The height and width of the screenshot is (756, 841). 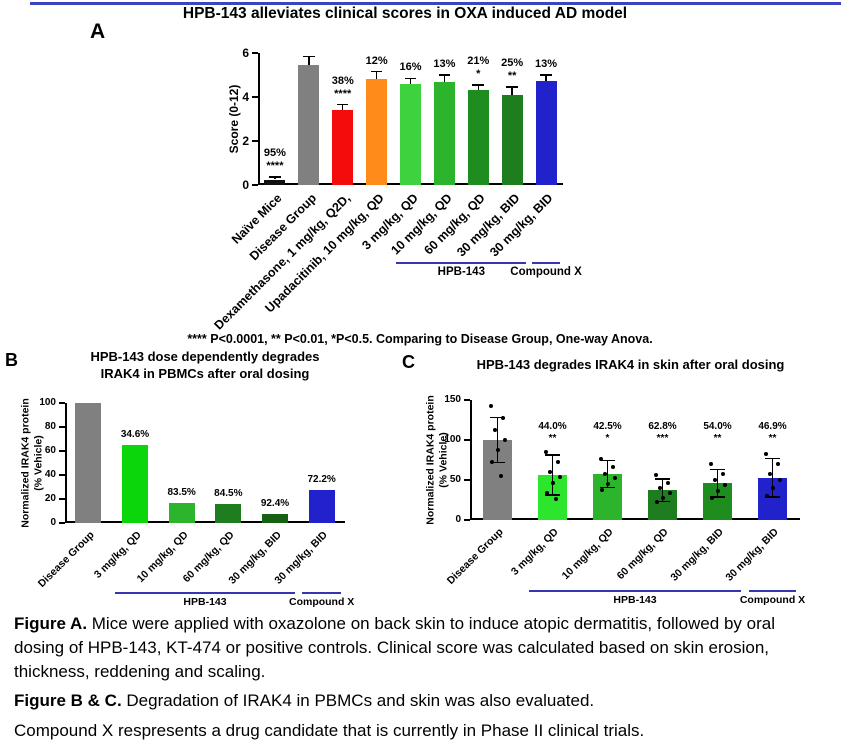 What do you see at coordinates (410, 67) in the screenshot?
I see `bar-annotation: 16%` at bounding box center [410, 67].